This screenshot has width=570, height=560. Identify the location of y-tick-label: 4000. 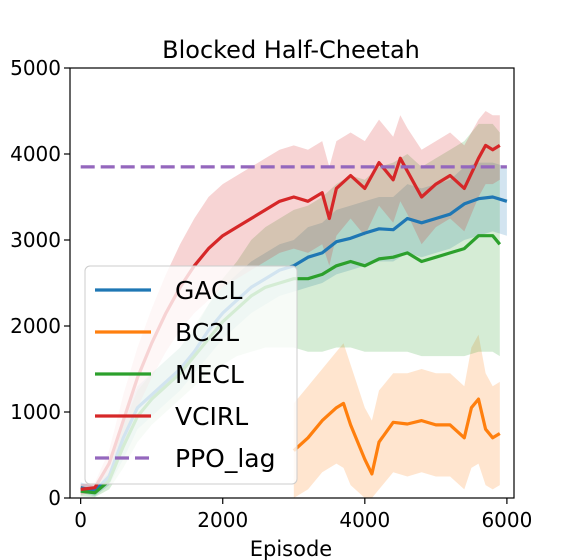
(35, 154).